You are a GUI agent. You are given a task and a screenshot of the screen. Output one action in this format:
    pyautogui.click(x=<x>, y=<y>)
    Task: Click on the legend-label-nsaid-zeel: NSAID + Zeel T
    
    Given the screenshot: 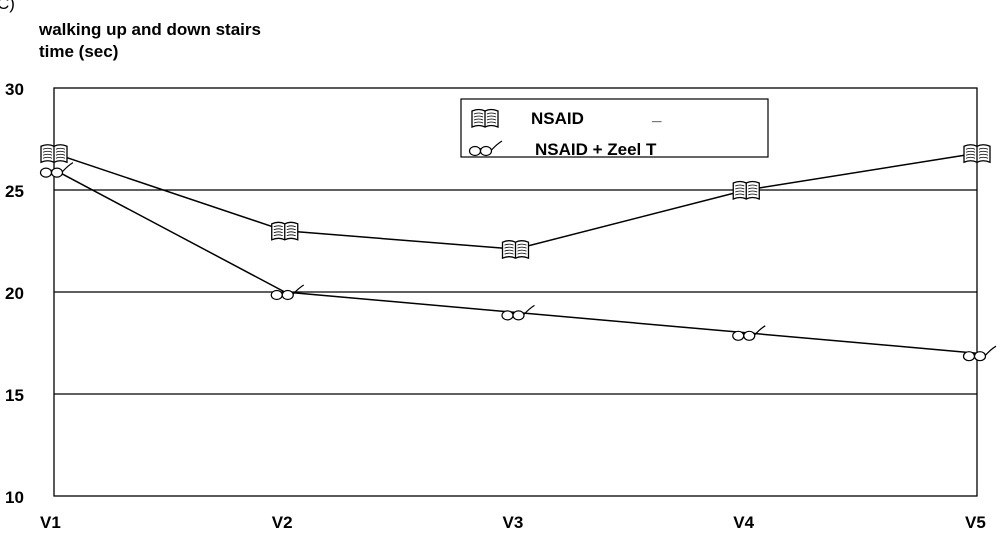 What is the action you would take?
    pyautogui.click(x=596, y=149)
    